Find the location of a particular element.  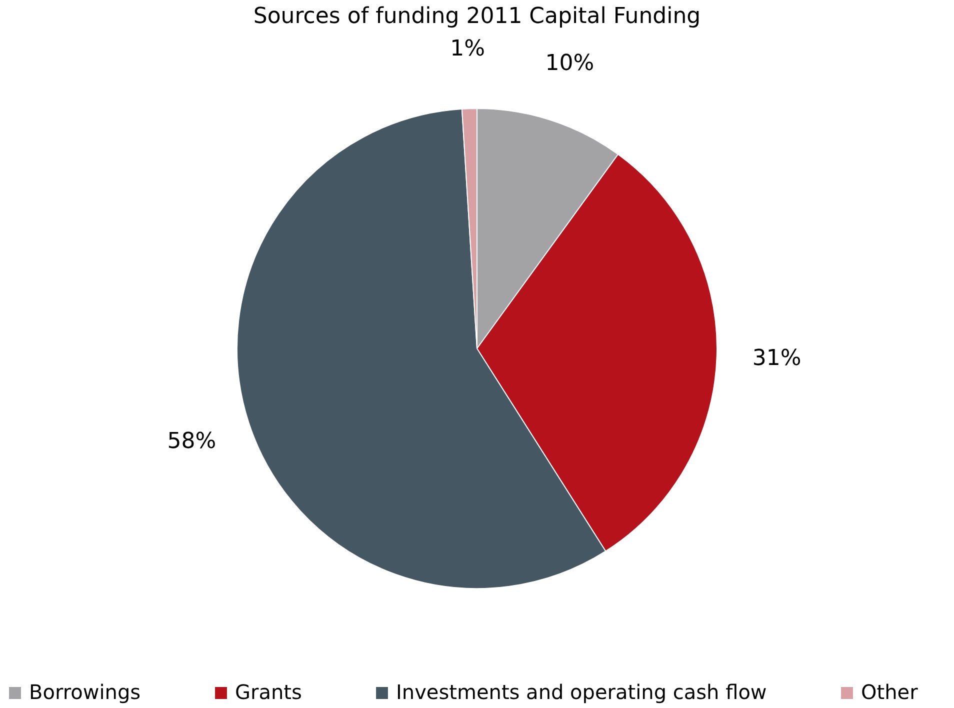

legend-label: Borrowings is located at coordinates (85, 692).